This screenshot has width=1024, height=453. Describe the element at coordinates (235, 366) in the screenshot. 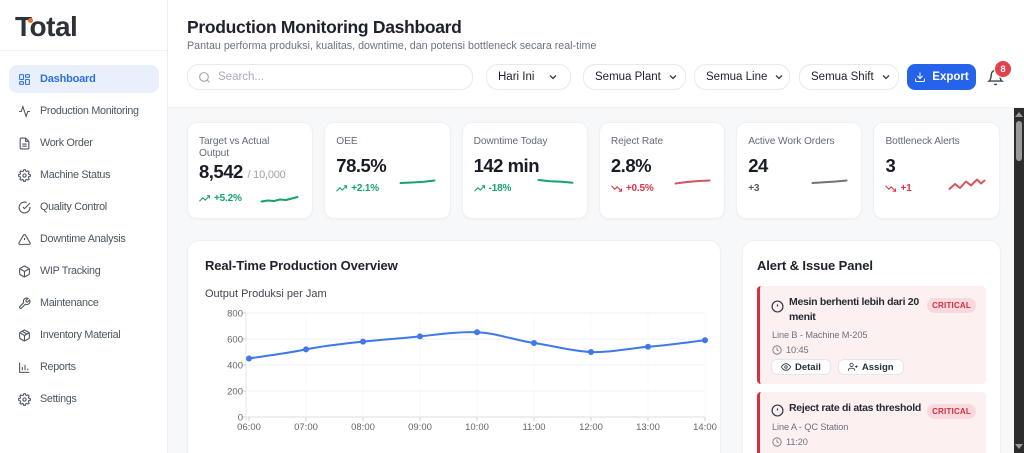

I see `svg-text: 400` at that location.